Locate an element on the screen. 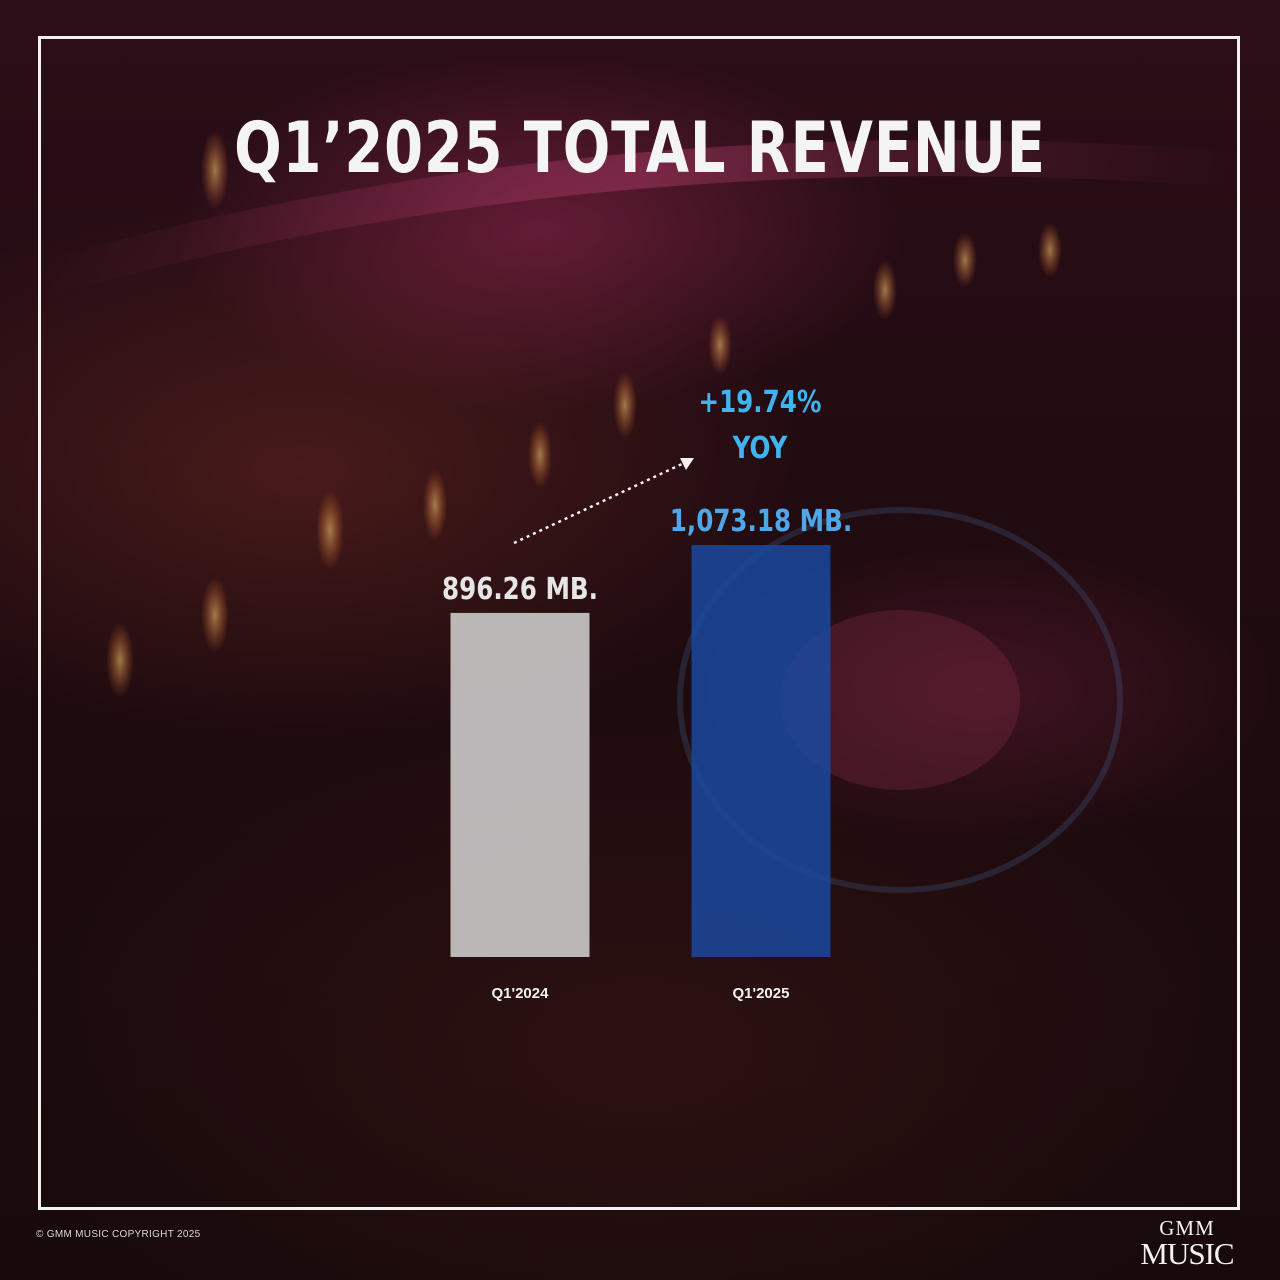 This screenshot has height=1280, width=1280. page-title: Q1’2025 TOTAL REVENUE is located at coordinates (640, 148).